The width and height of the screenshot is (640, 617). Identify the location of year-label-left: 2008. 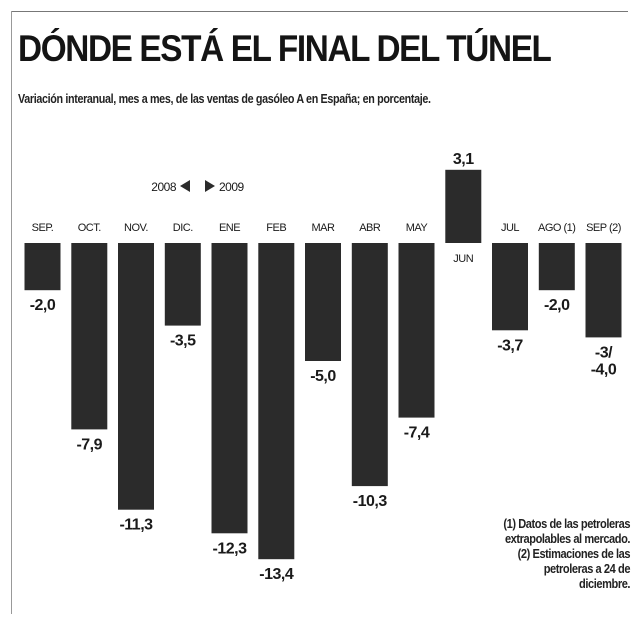
(164, 187).